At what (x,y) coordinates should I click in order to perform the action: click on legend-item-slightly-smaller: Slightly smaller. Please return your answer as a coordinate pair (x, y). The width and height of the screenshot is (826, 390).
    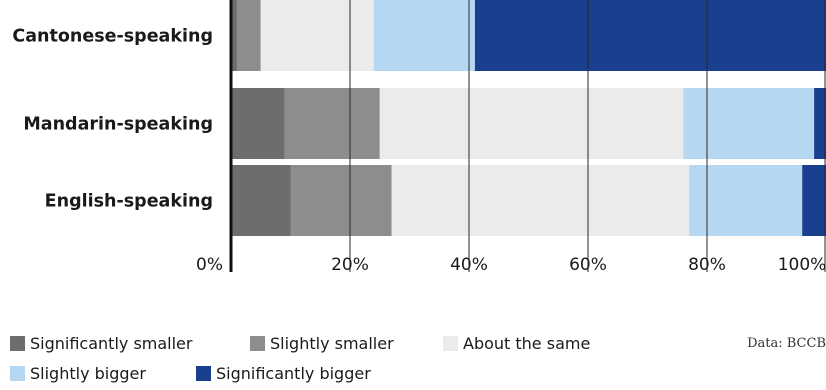
    Looking at the image, I should click on (322, 343).